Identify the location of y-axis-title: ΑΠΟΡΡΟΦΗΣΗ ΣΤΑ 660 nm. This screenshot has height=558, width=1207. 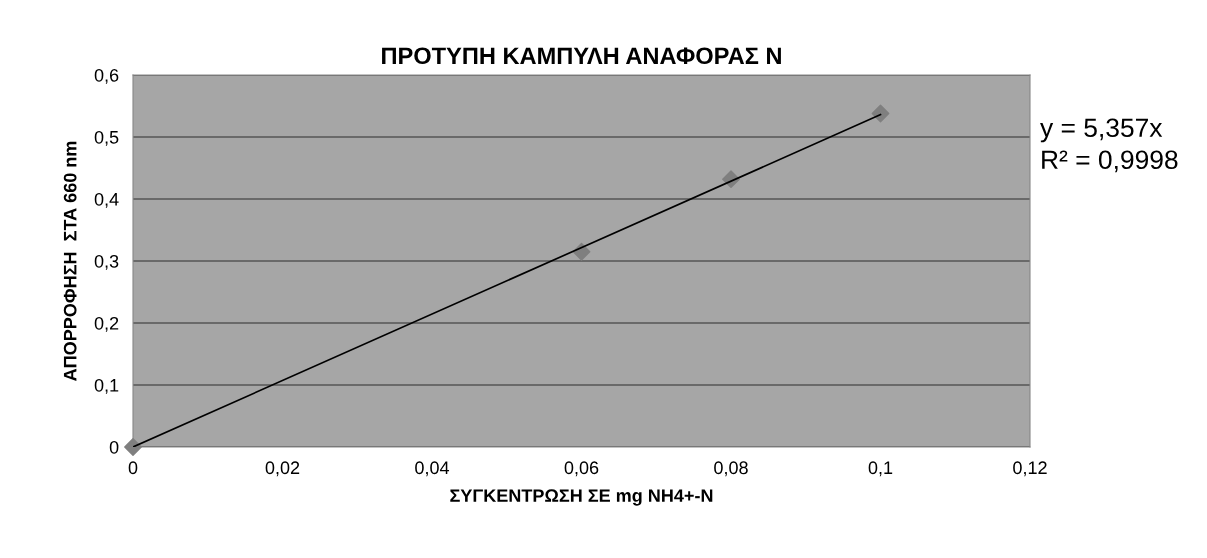
(70, 261).